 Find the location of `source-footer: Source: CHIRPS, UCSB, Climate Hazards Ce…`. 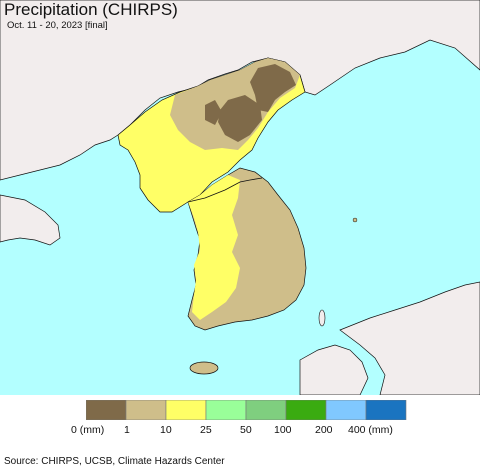

source-footer: Source: CHIRPS, UCSB, Climate Hazards Ce… is located at coordinates (114, 461).